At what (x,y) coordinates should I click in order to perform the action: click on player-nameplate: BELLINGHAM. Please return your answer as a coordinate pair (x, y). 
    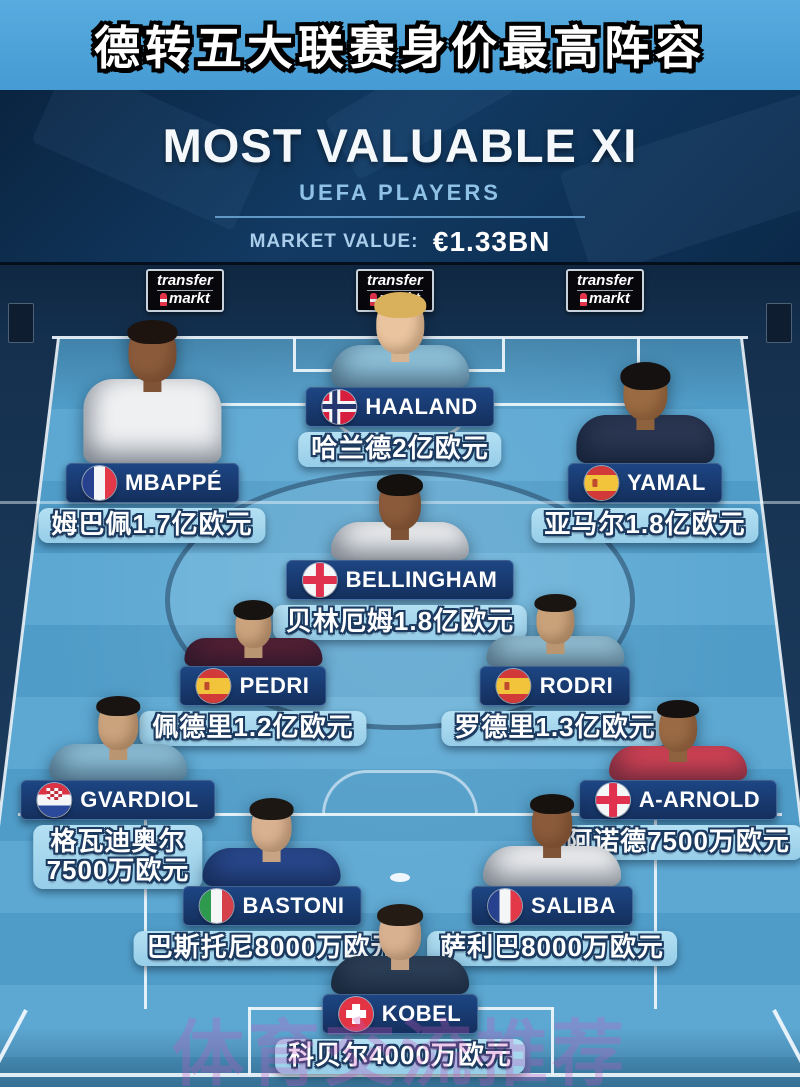
    Looking at the image, I should click on (400, 580).